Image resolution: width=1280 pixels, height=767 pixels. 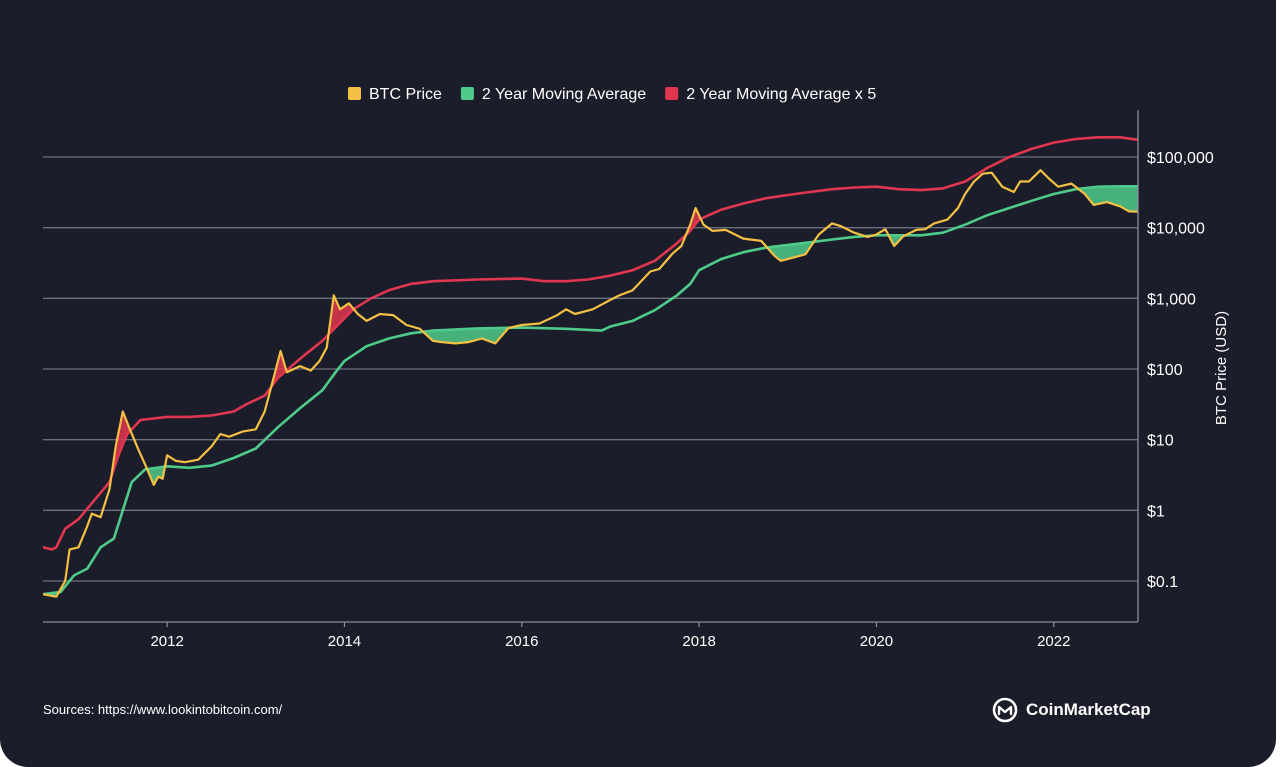 What do you see at coordinates (1180, 158) in the screenshot?
I see `y-tick-100-000: $100,000` at bounding box center [1180, 158].